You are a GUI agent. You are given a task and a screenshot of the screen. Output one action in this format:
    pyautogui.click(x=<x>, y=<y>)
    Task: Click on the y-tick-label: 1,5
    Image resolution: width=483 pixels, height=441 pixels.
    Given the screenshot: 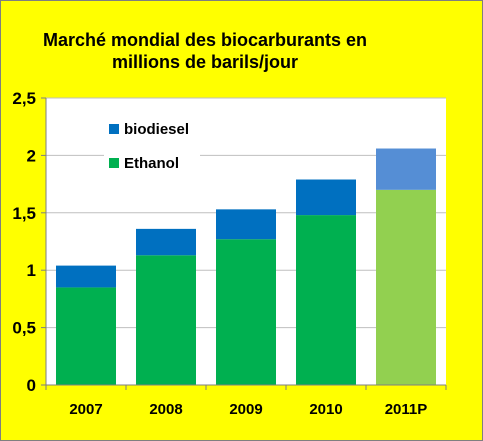 What is the action you would take?
    pyautogui.click(x=24, y=213)
    